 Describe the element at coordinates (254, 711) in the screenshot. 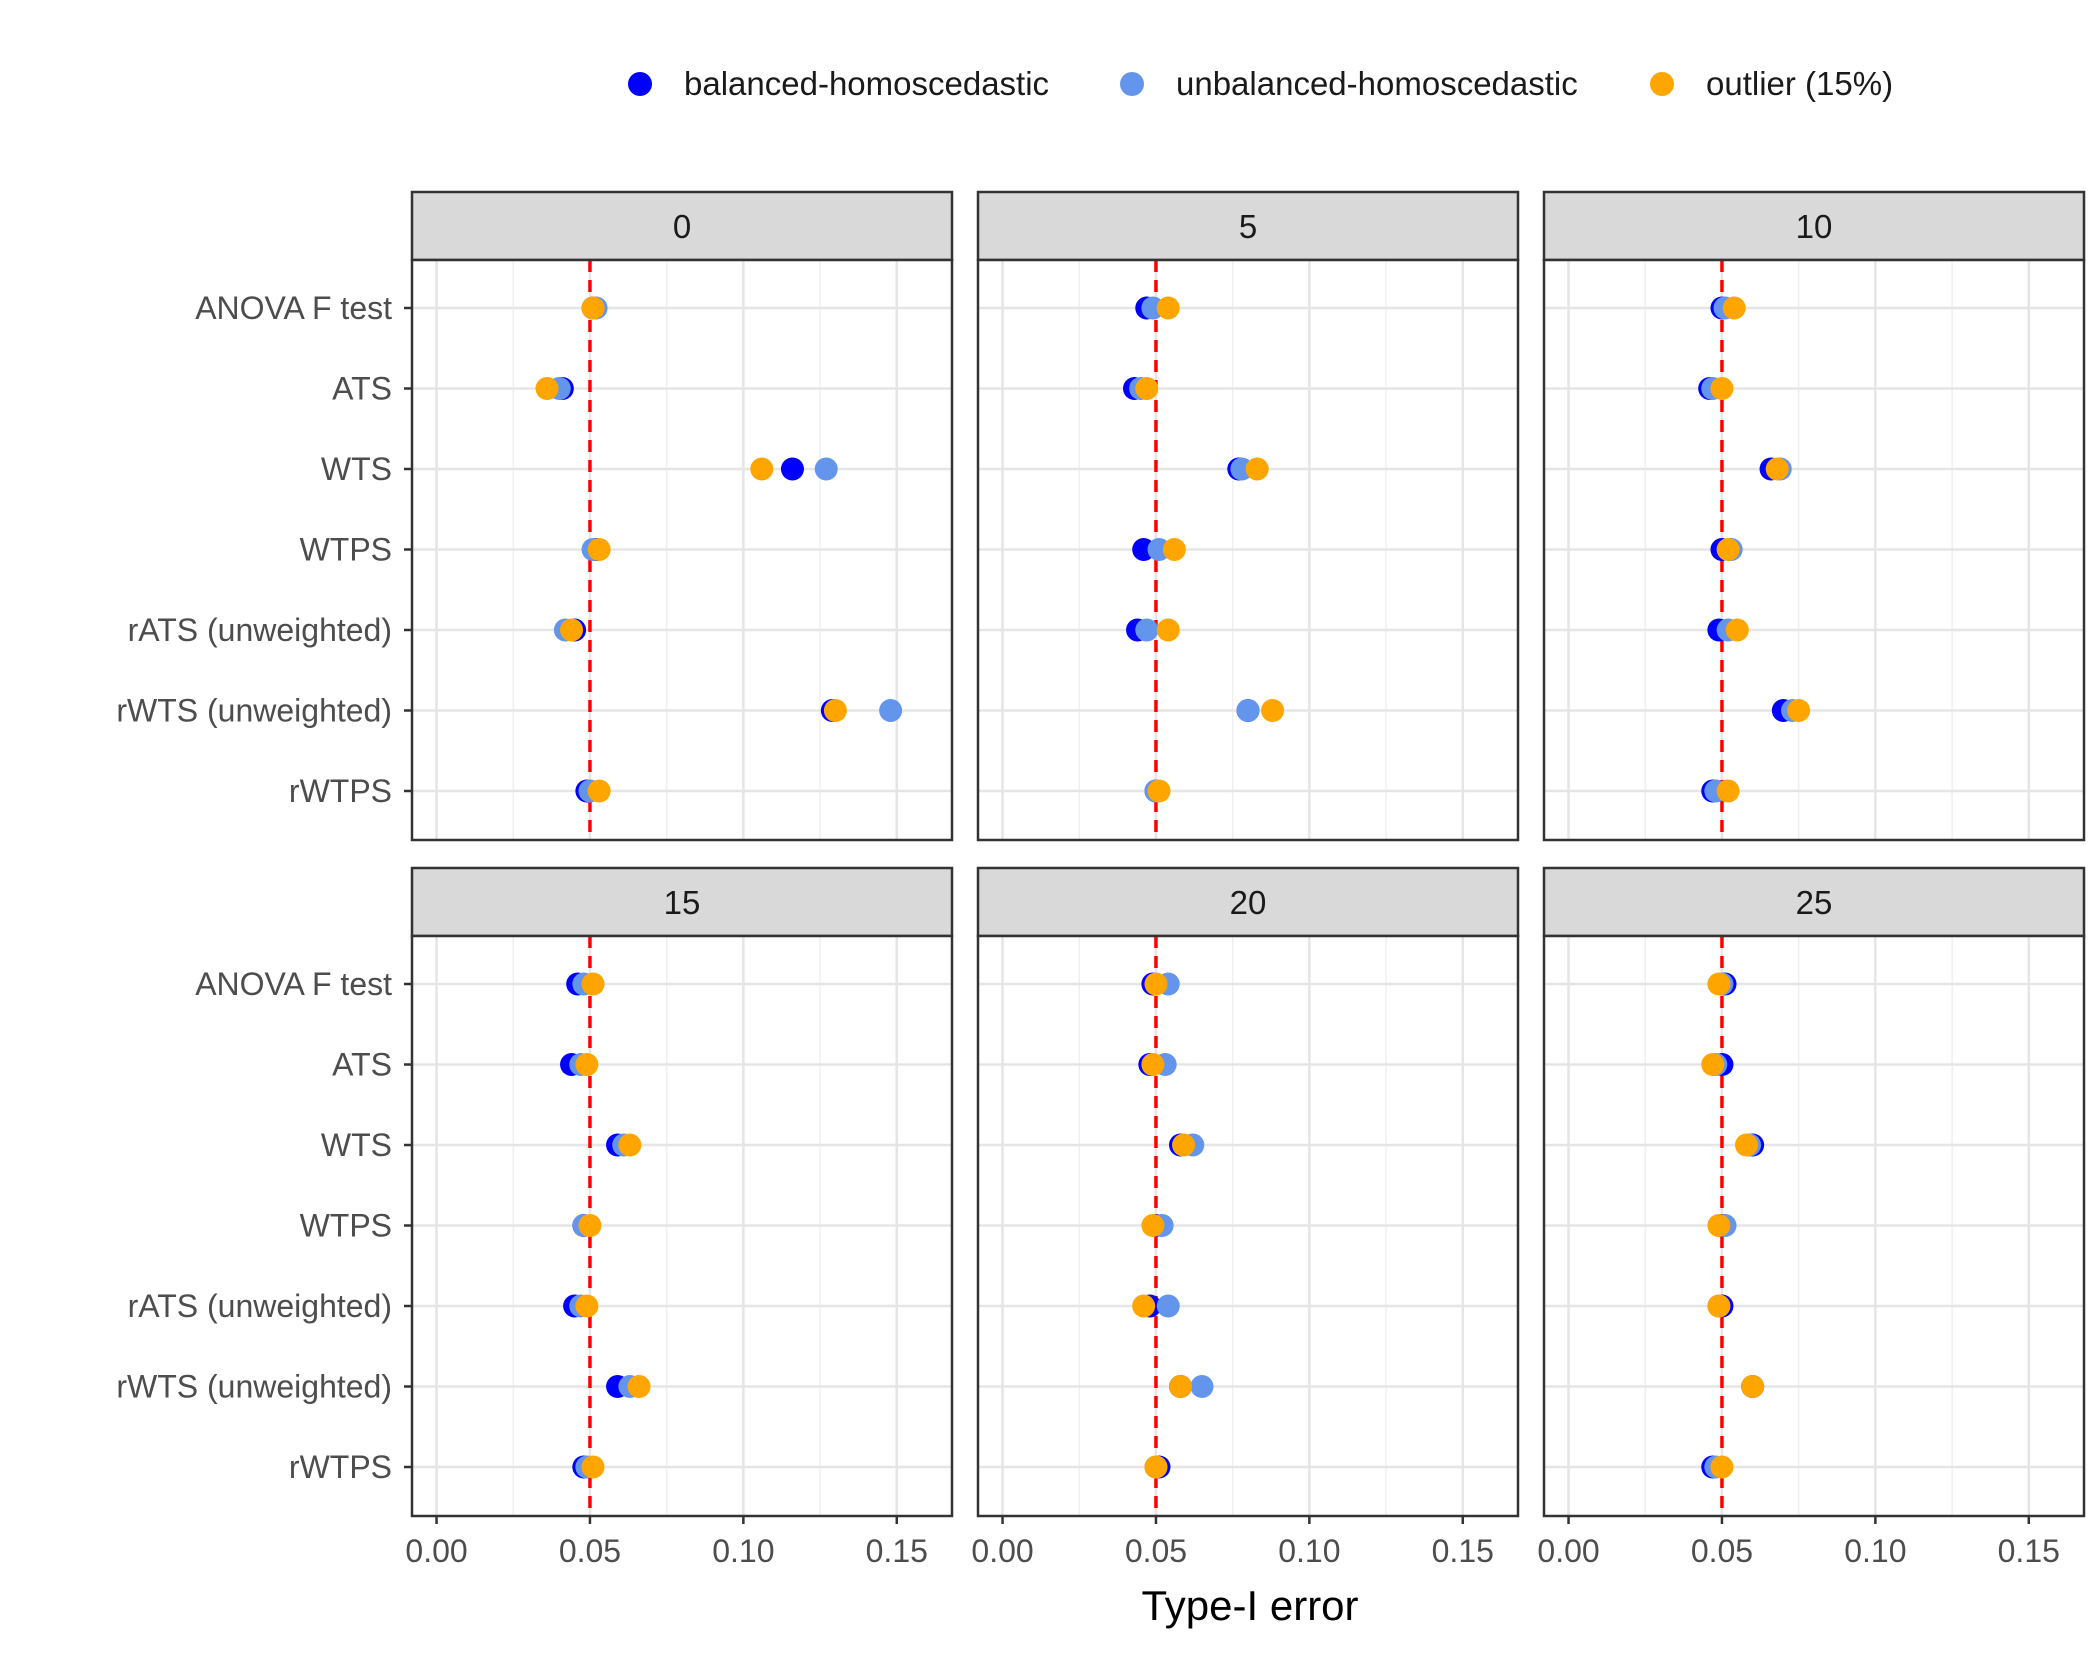

I see `y-tick-label: rWTS (unweighted)` at that location.